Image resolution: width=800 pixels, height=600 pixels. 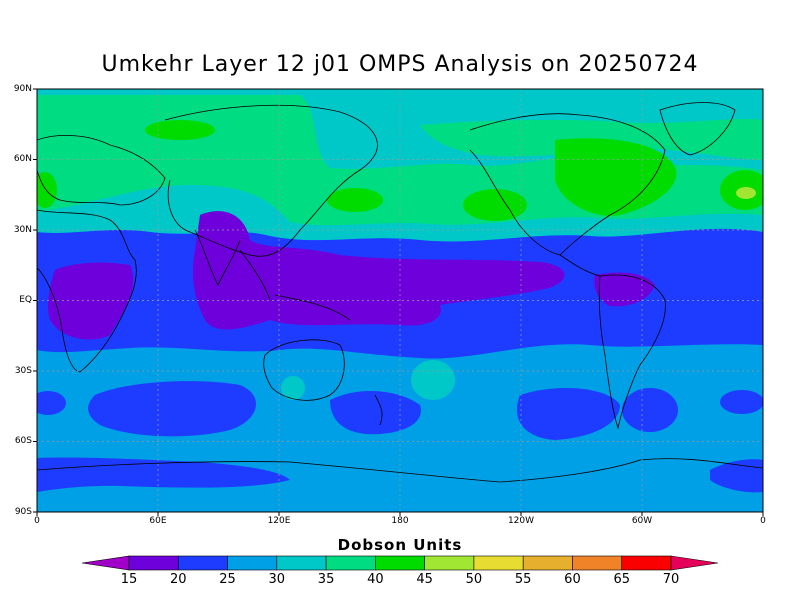 I want to click on coast-asia, so click(x=271, y=180).